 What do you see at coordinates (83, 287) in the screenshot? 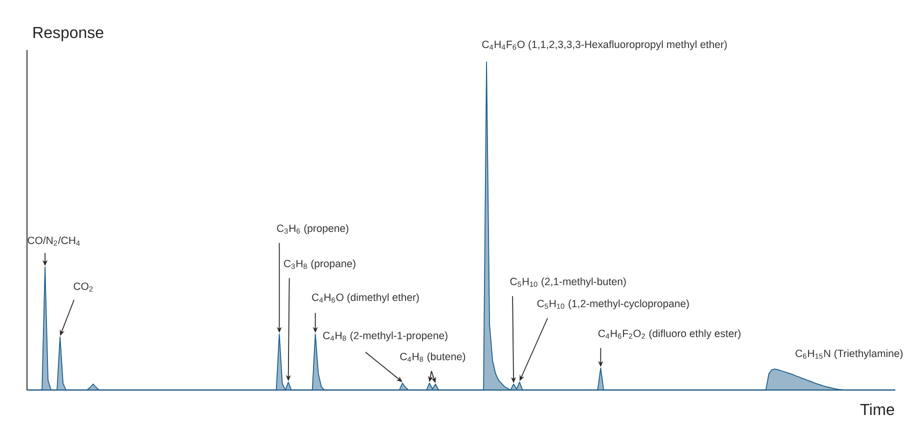
I see `annotation: CO$_{2}$` at bounding box center [83, 287].